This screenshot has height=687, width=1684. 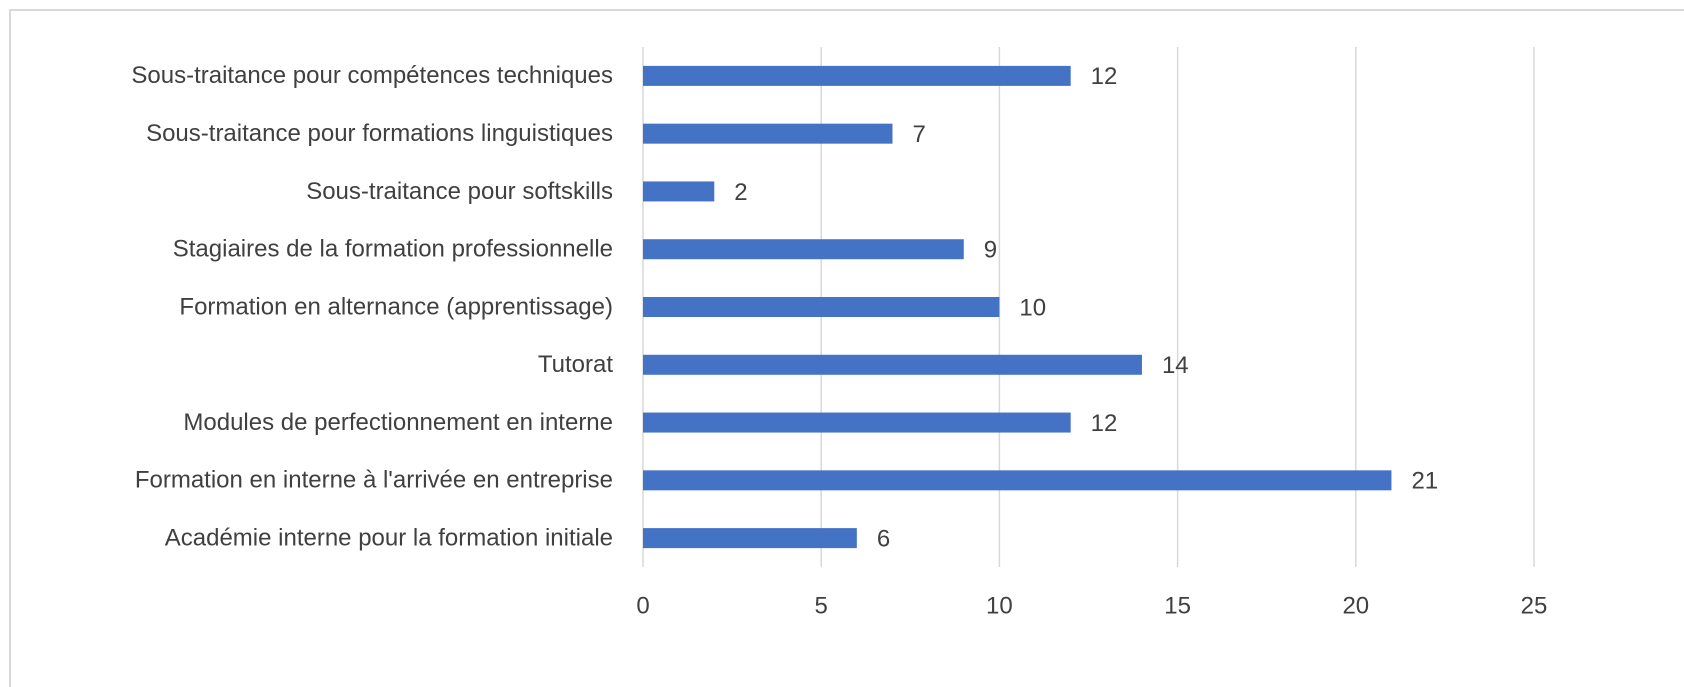 I want to click on x-tick-label: 10, so click(x=999, y=605).